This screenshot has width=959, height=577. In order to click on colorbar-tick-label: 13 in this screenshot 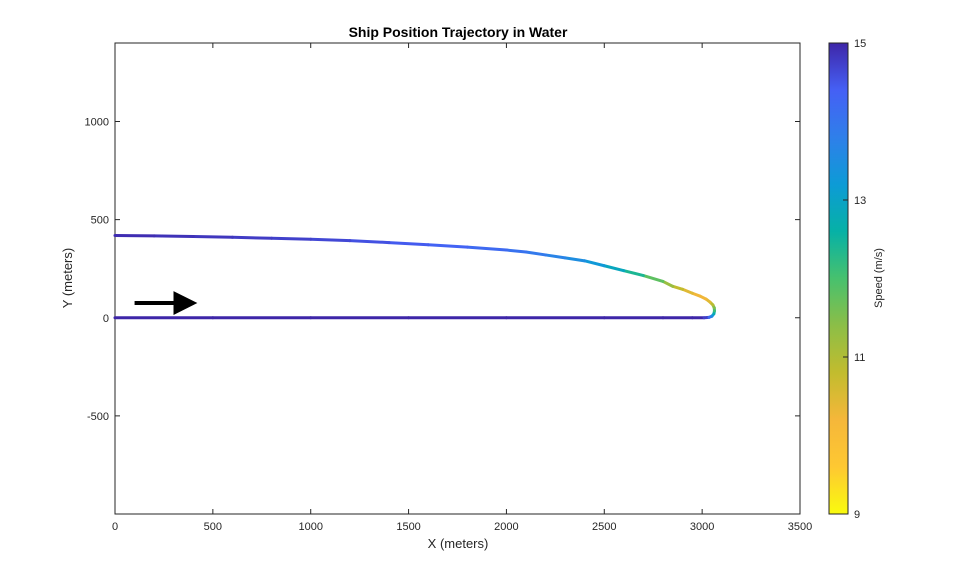, I will do `click(860, 201)`.